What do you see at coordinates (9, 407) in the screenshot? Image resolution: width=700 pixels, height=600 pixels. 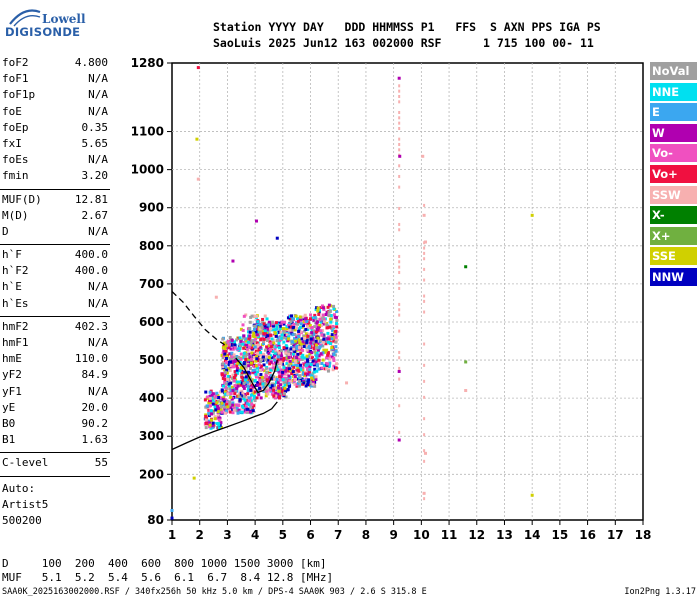 I see `param-name: yE` at bounding box center [9, 407].